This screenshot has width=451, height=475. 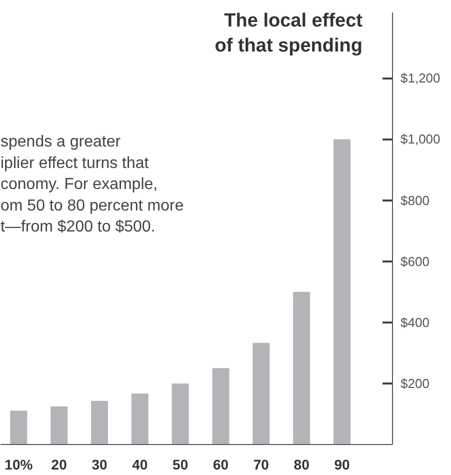 What do you see at coordinates (180, 464) in the screenshot?
I see `x-tick-label: 50` at bounding box center [180, 464].